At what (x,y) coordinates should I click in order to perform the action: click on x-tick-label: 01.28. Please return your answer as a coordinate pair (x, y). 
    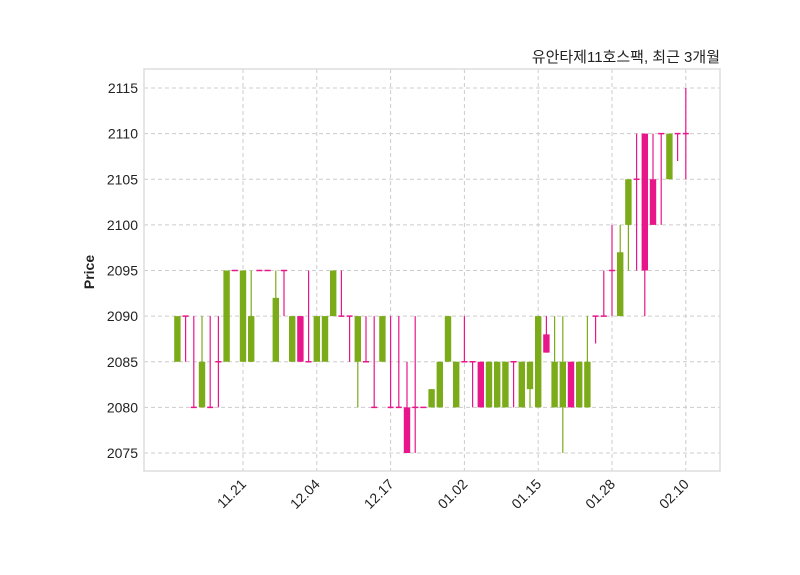
    Looking at the image, I should click on (600, 494).